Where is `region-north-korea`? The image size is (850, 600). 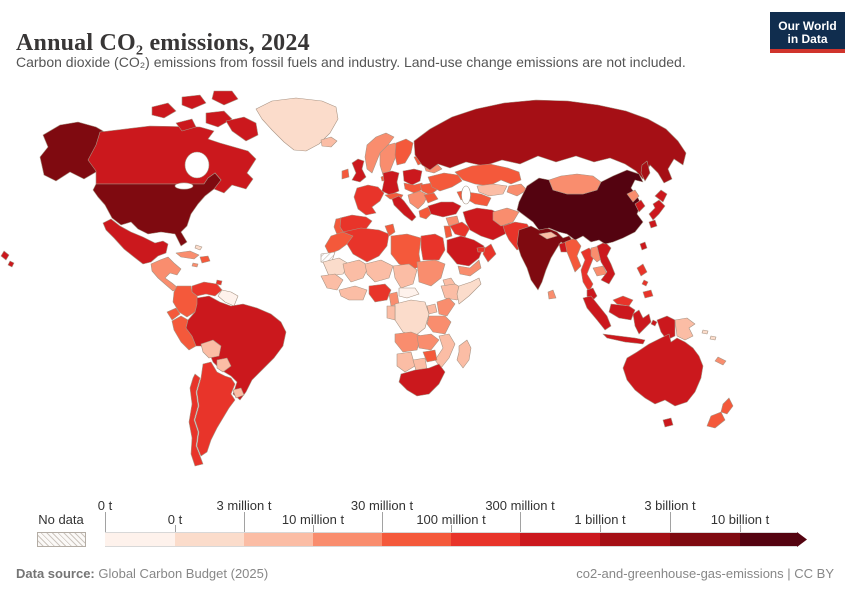 region-north-korea is located at coordinates (633, 196).